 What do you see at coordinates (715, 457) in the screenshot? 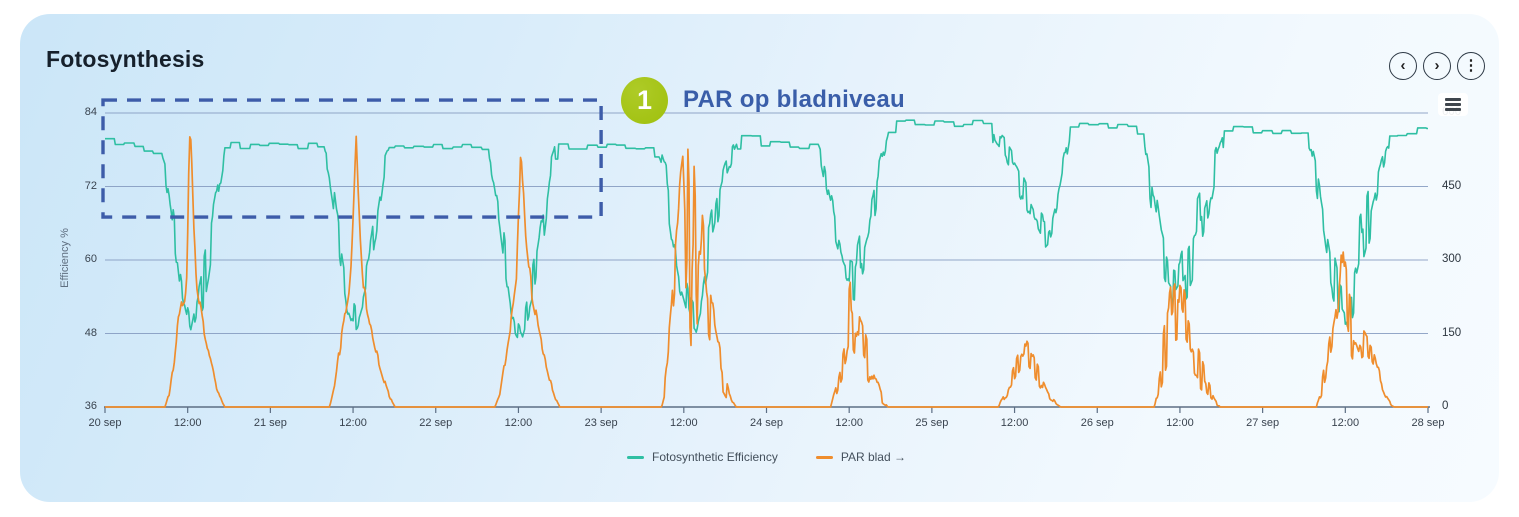
I see `legend-item-label: Fotosynthetic Efficiency` at bounding box center [715, 457].